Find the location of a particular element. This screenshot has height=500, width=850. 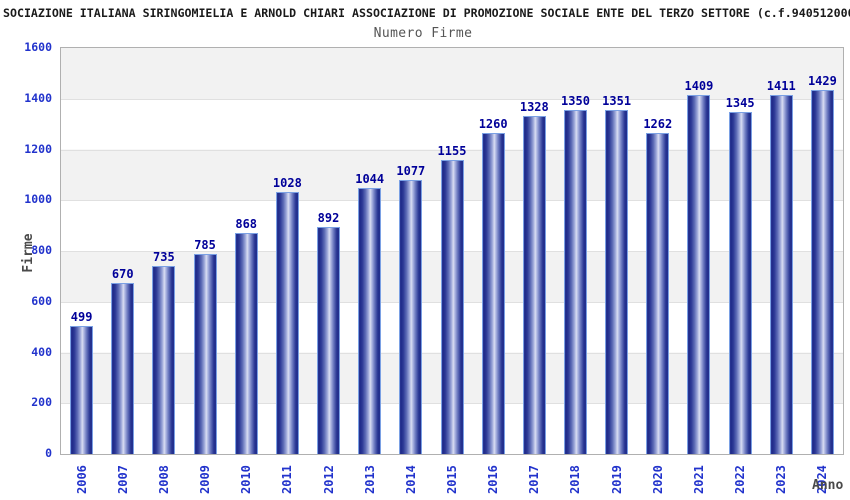

bar-2020 is located at coordinates (658, 293).